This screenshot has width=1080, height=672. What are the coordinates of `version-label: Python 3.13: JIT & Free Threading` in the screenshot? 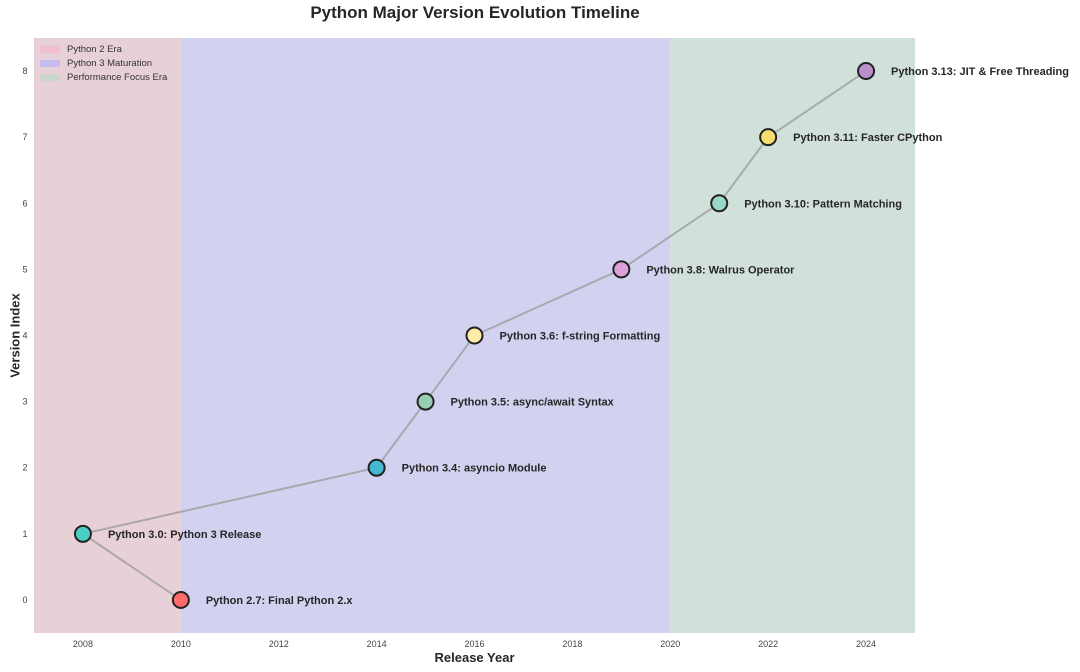 It's located at (980, 72).